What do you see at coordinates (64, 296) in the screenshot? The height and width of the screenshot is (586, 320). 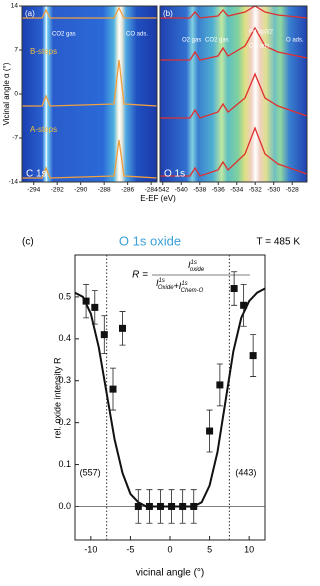 I see `y-tick-label: 0.5` at bounding box center [64, 296].